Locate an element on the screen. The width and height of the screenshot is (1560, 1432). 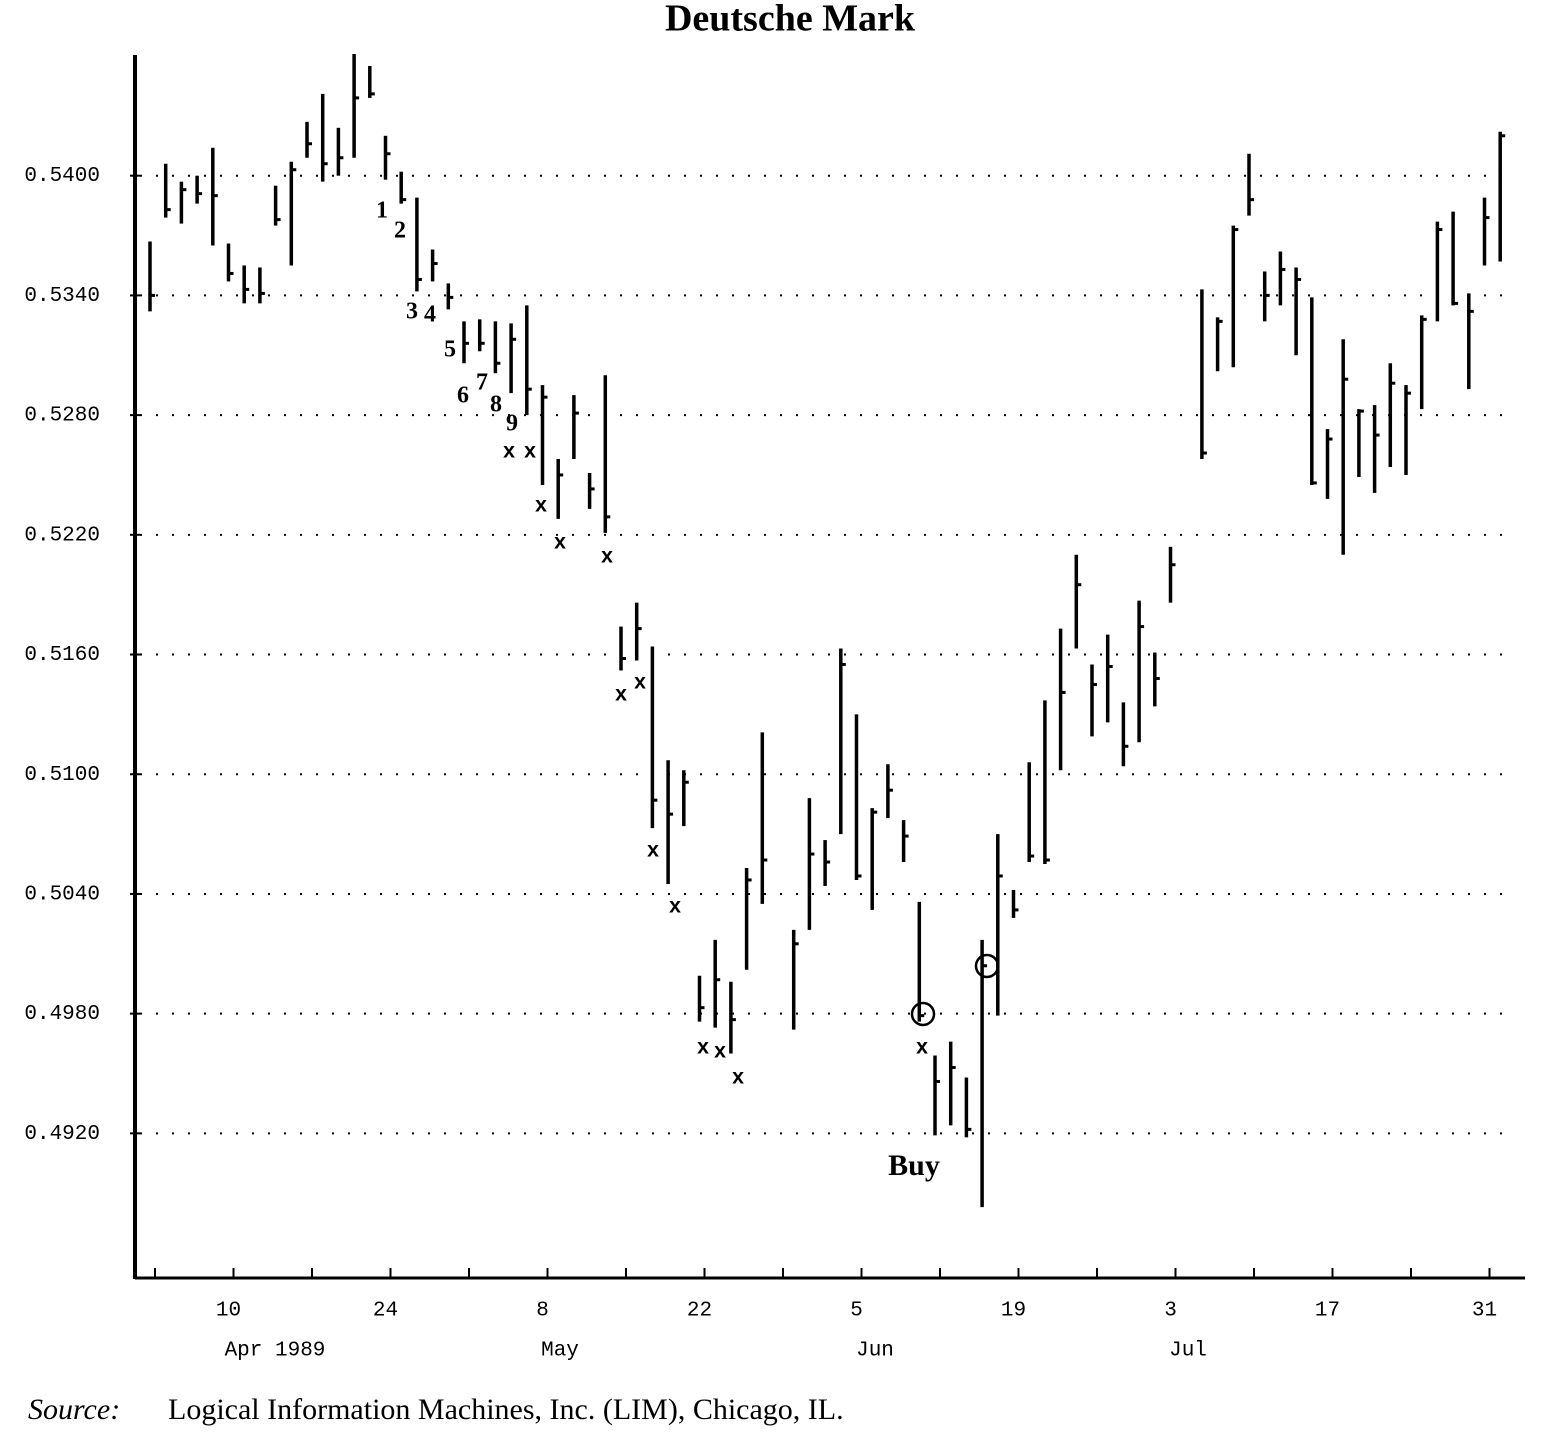
y-tick-label: 0.5220 is located at coordinates (62, 535).